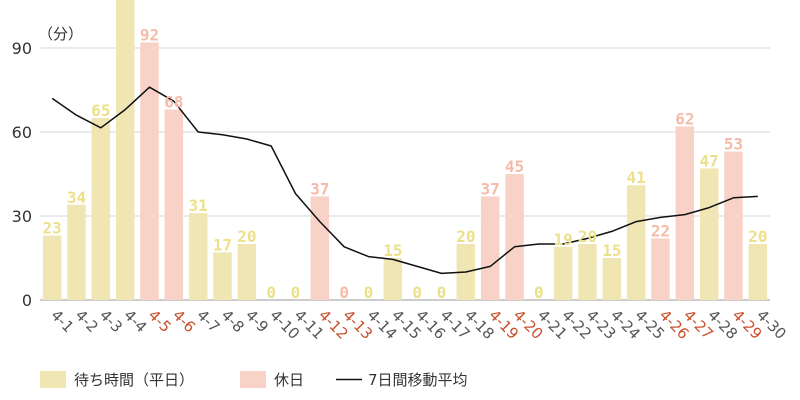 This screenshot has height=400, width=800. What do you see at coordinates (296, 292) in the screenshot?
I see `data-label-4-11: 0` at bounding box center [296, 292].